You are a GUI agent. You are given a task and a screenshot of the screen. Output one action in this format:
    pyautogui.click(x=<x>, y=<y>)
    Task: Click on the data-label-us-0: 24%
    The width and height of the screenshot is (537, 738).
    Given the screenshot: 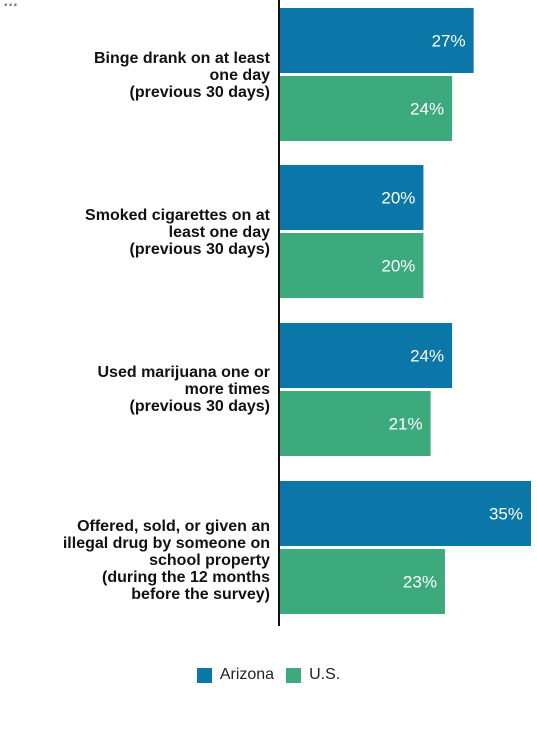 What is the action you would take?
    pyautogui.click(x=427, y=109)
    